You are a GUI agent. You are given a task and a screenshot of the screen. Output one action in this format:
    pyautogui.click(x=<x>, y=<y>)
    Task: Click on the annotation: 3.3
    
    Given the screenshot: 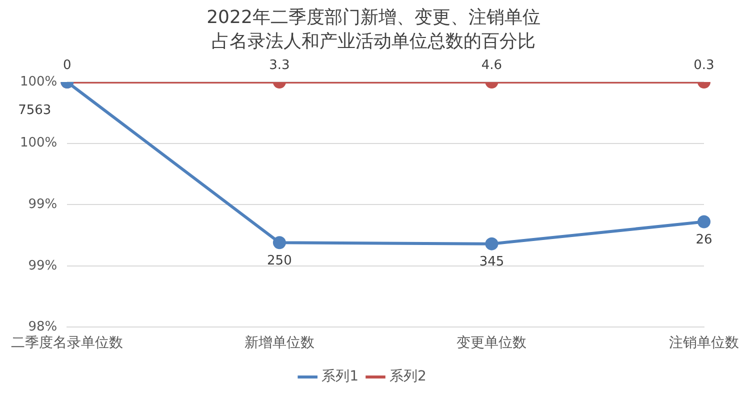 What is the action you would take?
    pyautogui.click(x=279, y=65)
    